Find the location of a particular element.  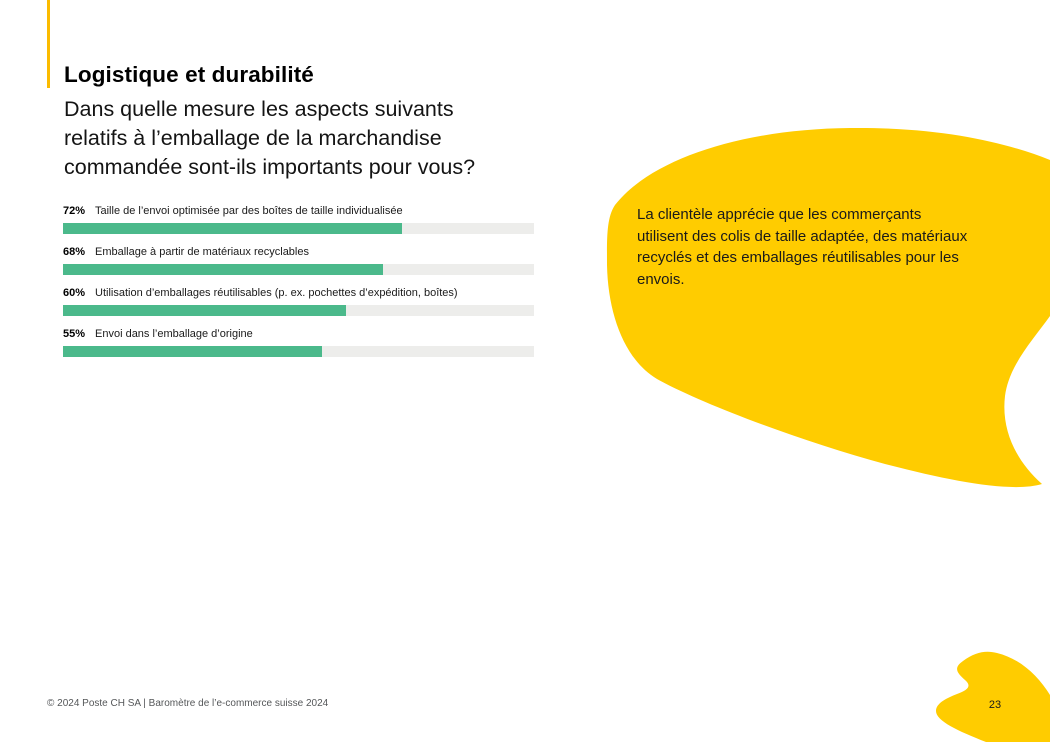

bar-row-label: 55% Envoi dans l’emballage d’origine is located at coordinates (298, 334).